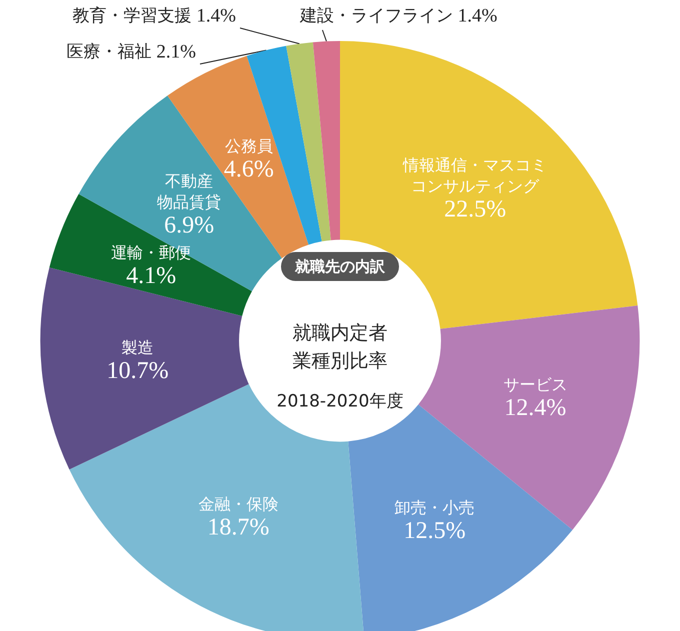 The image size is (680, 631). I want to click on text: 就職先の内訳, so click(340, 267).